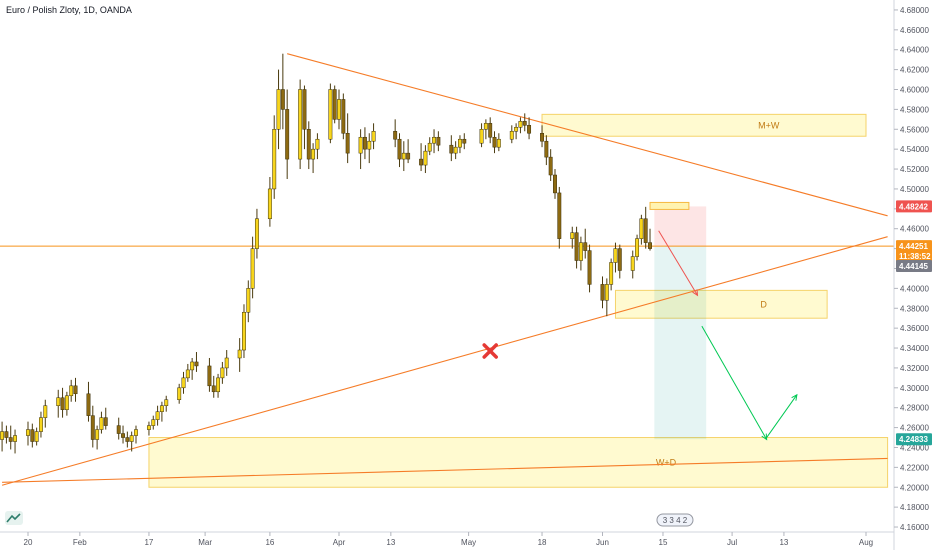 The width and height of the screenshot is (932, 550). I want to click on events-badge, so click(675, 520).